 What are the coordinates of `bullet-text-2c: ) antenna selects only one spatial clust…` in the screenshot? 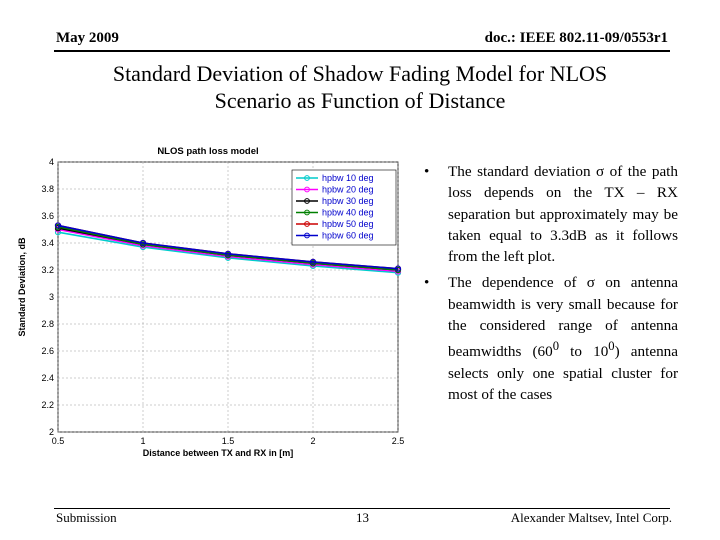 It's located at (563, 373).